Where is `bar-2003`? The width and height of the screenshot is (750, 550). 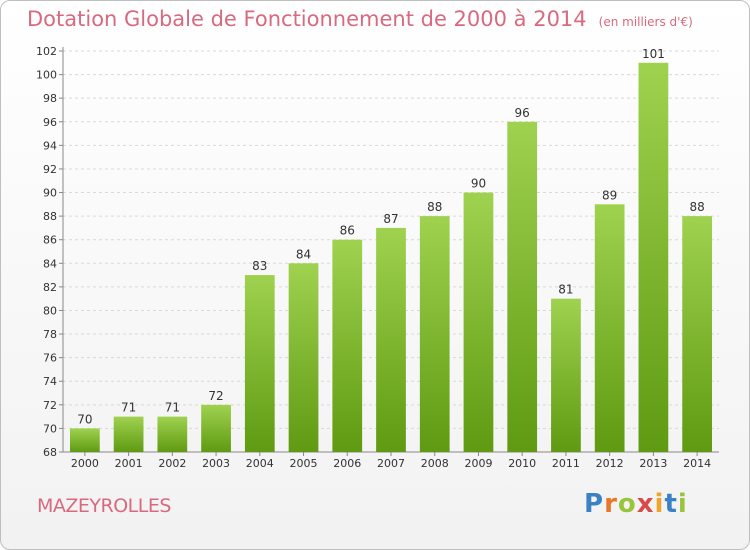 bar-2003 is located at coordinates (216, 428).